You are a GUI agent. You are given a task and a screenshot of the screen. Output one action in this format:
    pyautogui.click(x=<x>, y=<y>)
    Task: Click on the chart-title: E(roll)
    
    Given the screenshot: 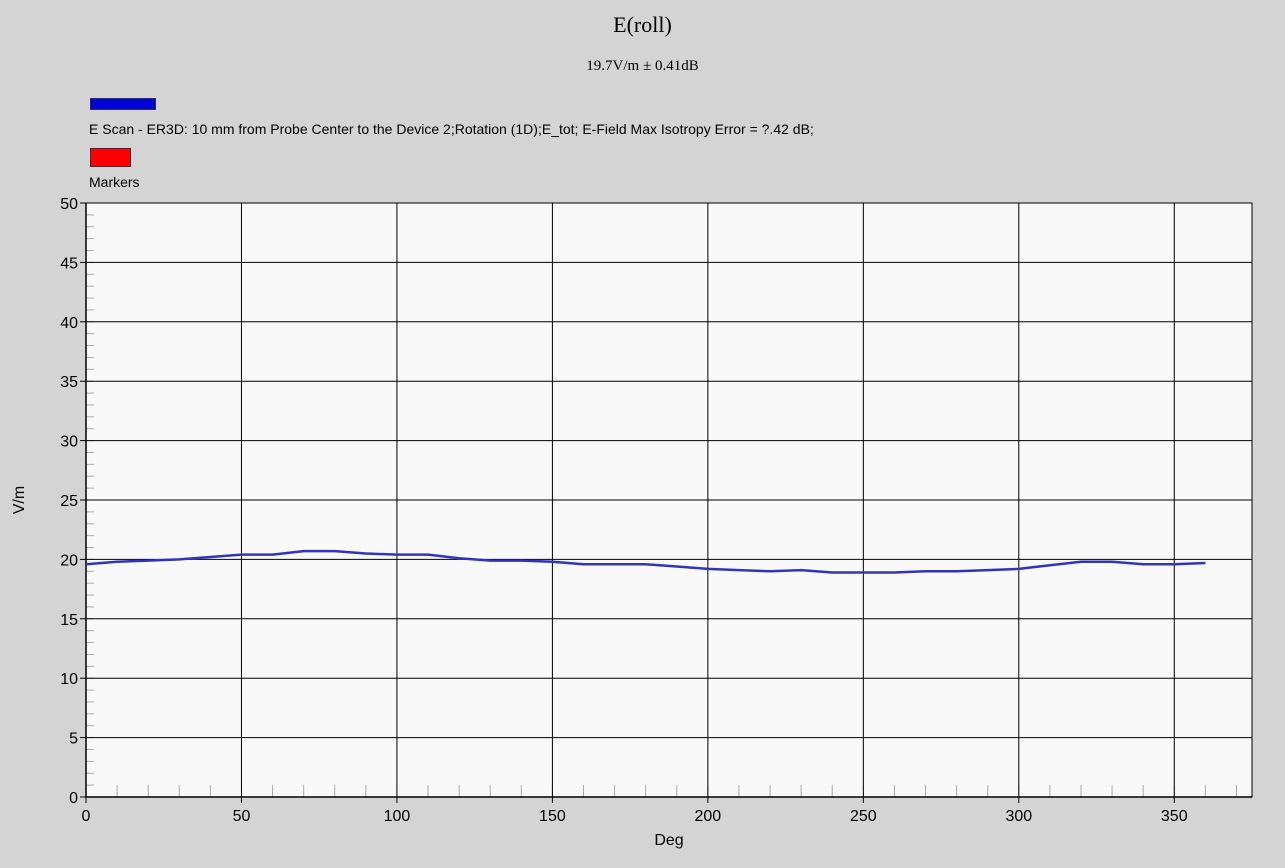 What is the action you would take?
    pyautogui.click(x=642, y=24)
    